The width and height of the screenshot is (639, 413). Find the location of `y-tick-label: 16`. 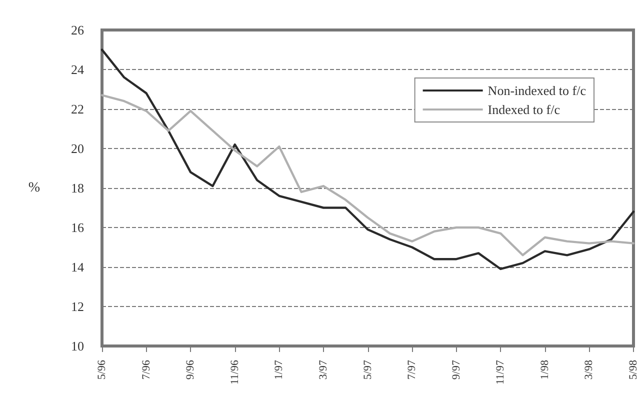

y-tick-label: 16 is located at coordinates (77, 227).